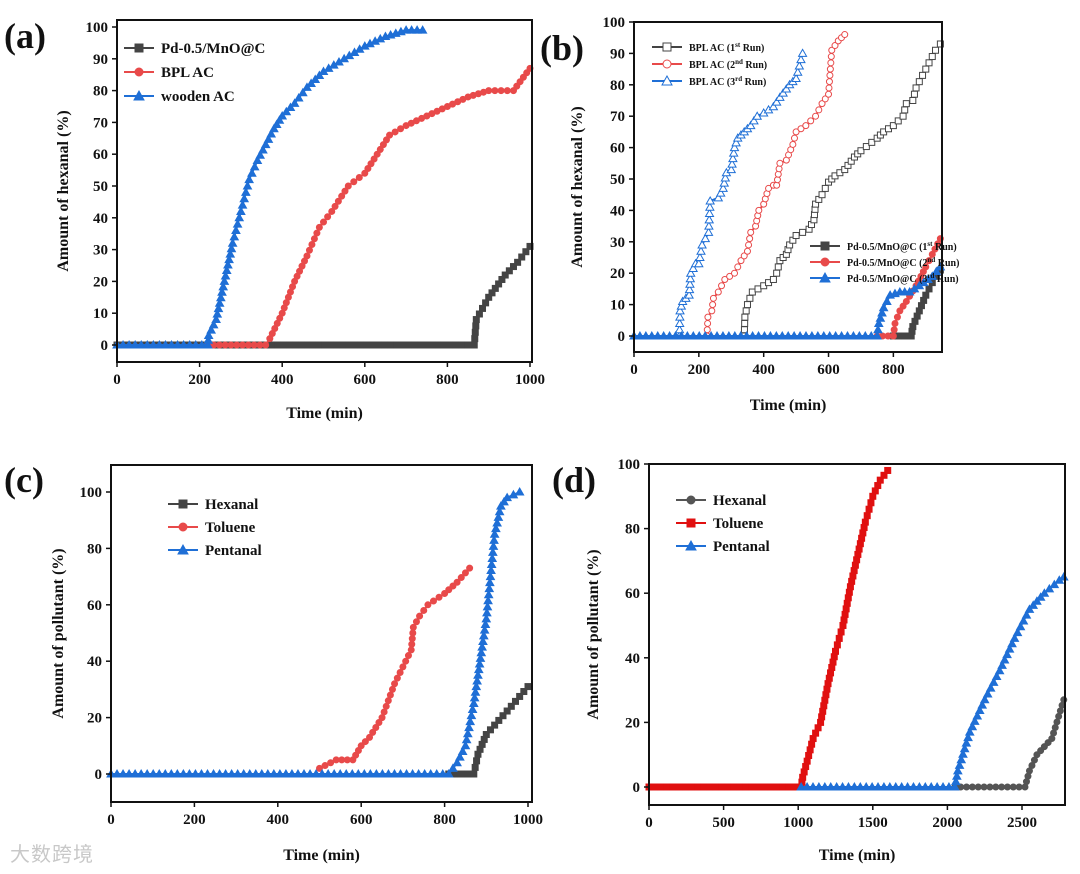  I want to click on x-tick-label: 400, so click(763, 370).